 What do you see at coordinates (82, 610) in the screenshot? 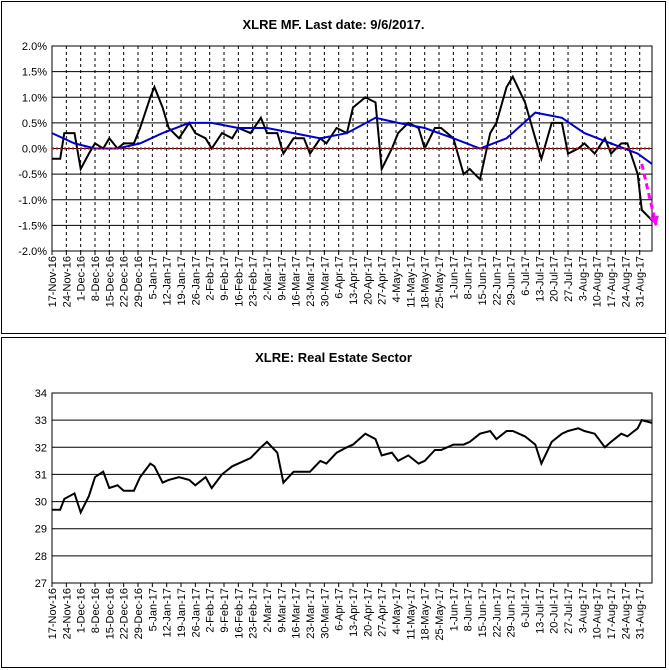
I see `x-tick-label: 1-Dec-16` at bounding box center [82, 610].